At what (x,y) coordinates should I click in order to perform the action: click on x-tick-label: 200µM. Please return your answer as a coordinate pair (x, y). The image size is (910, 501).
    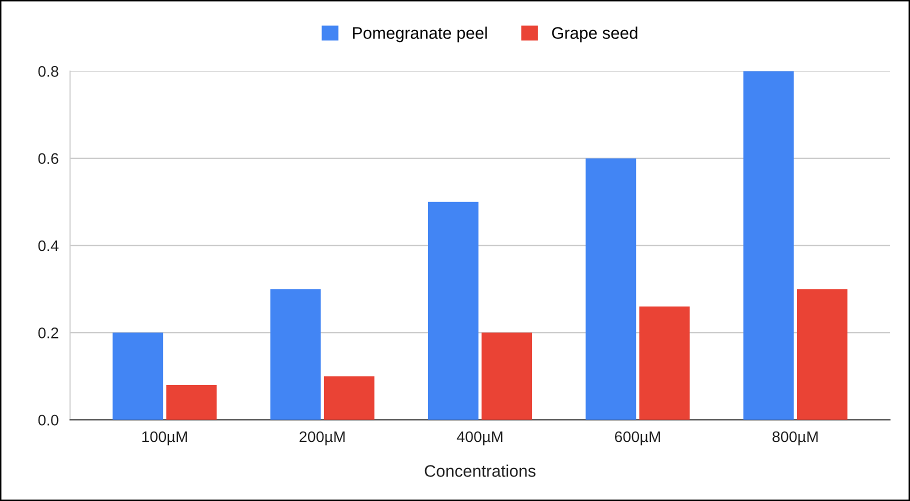
    Looking at the image, I should click on (322, 438).